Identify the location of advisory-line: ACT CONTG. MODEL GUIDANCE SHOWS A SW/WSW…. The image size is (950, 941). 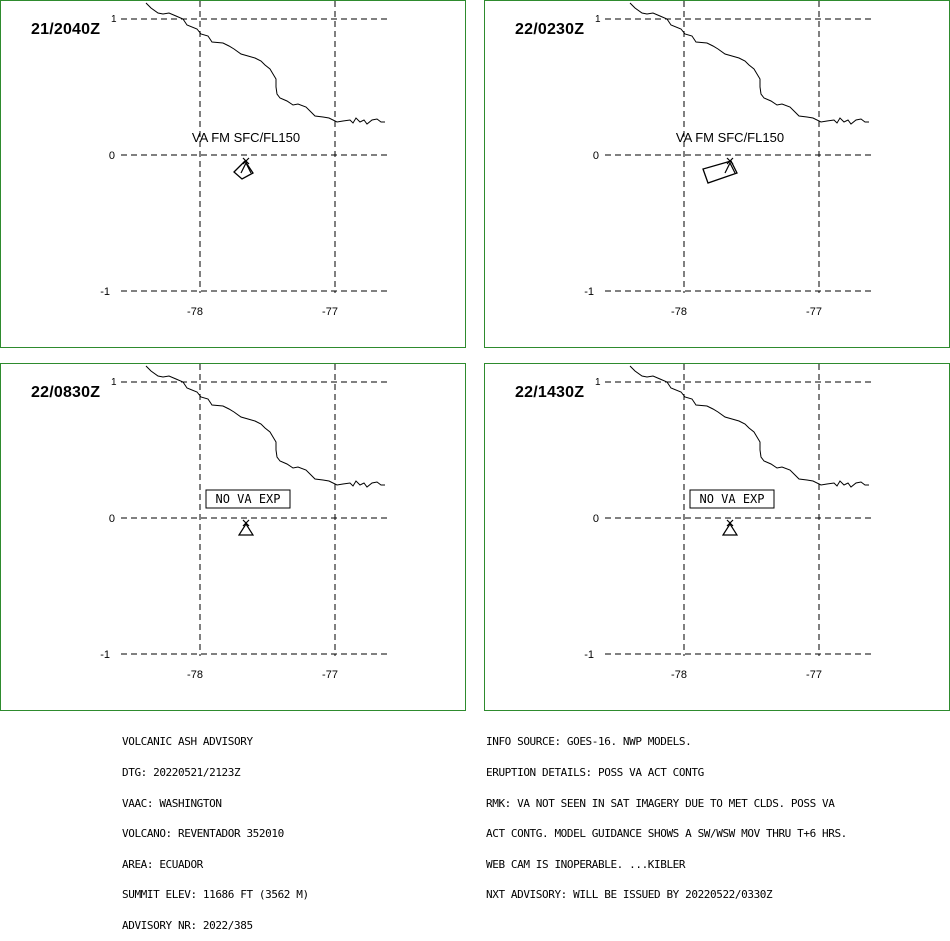
(666, 834).